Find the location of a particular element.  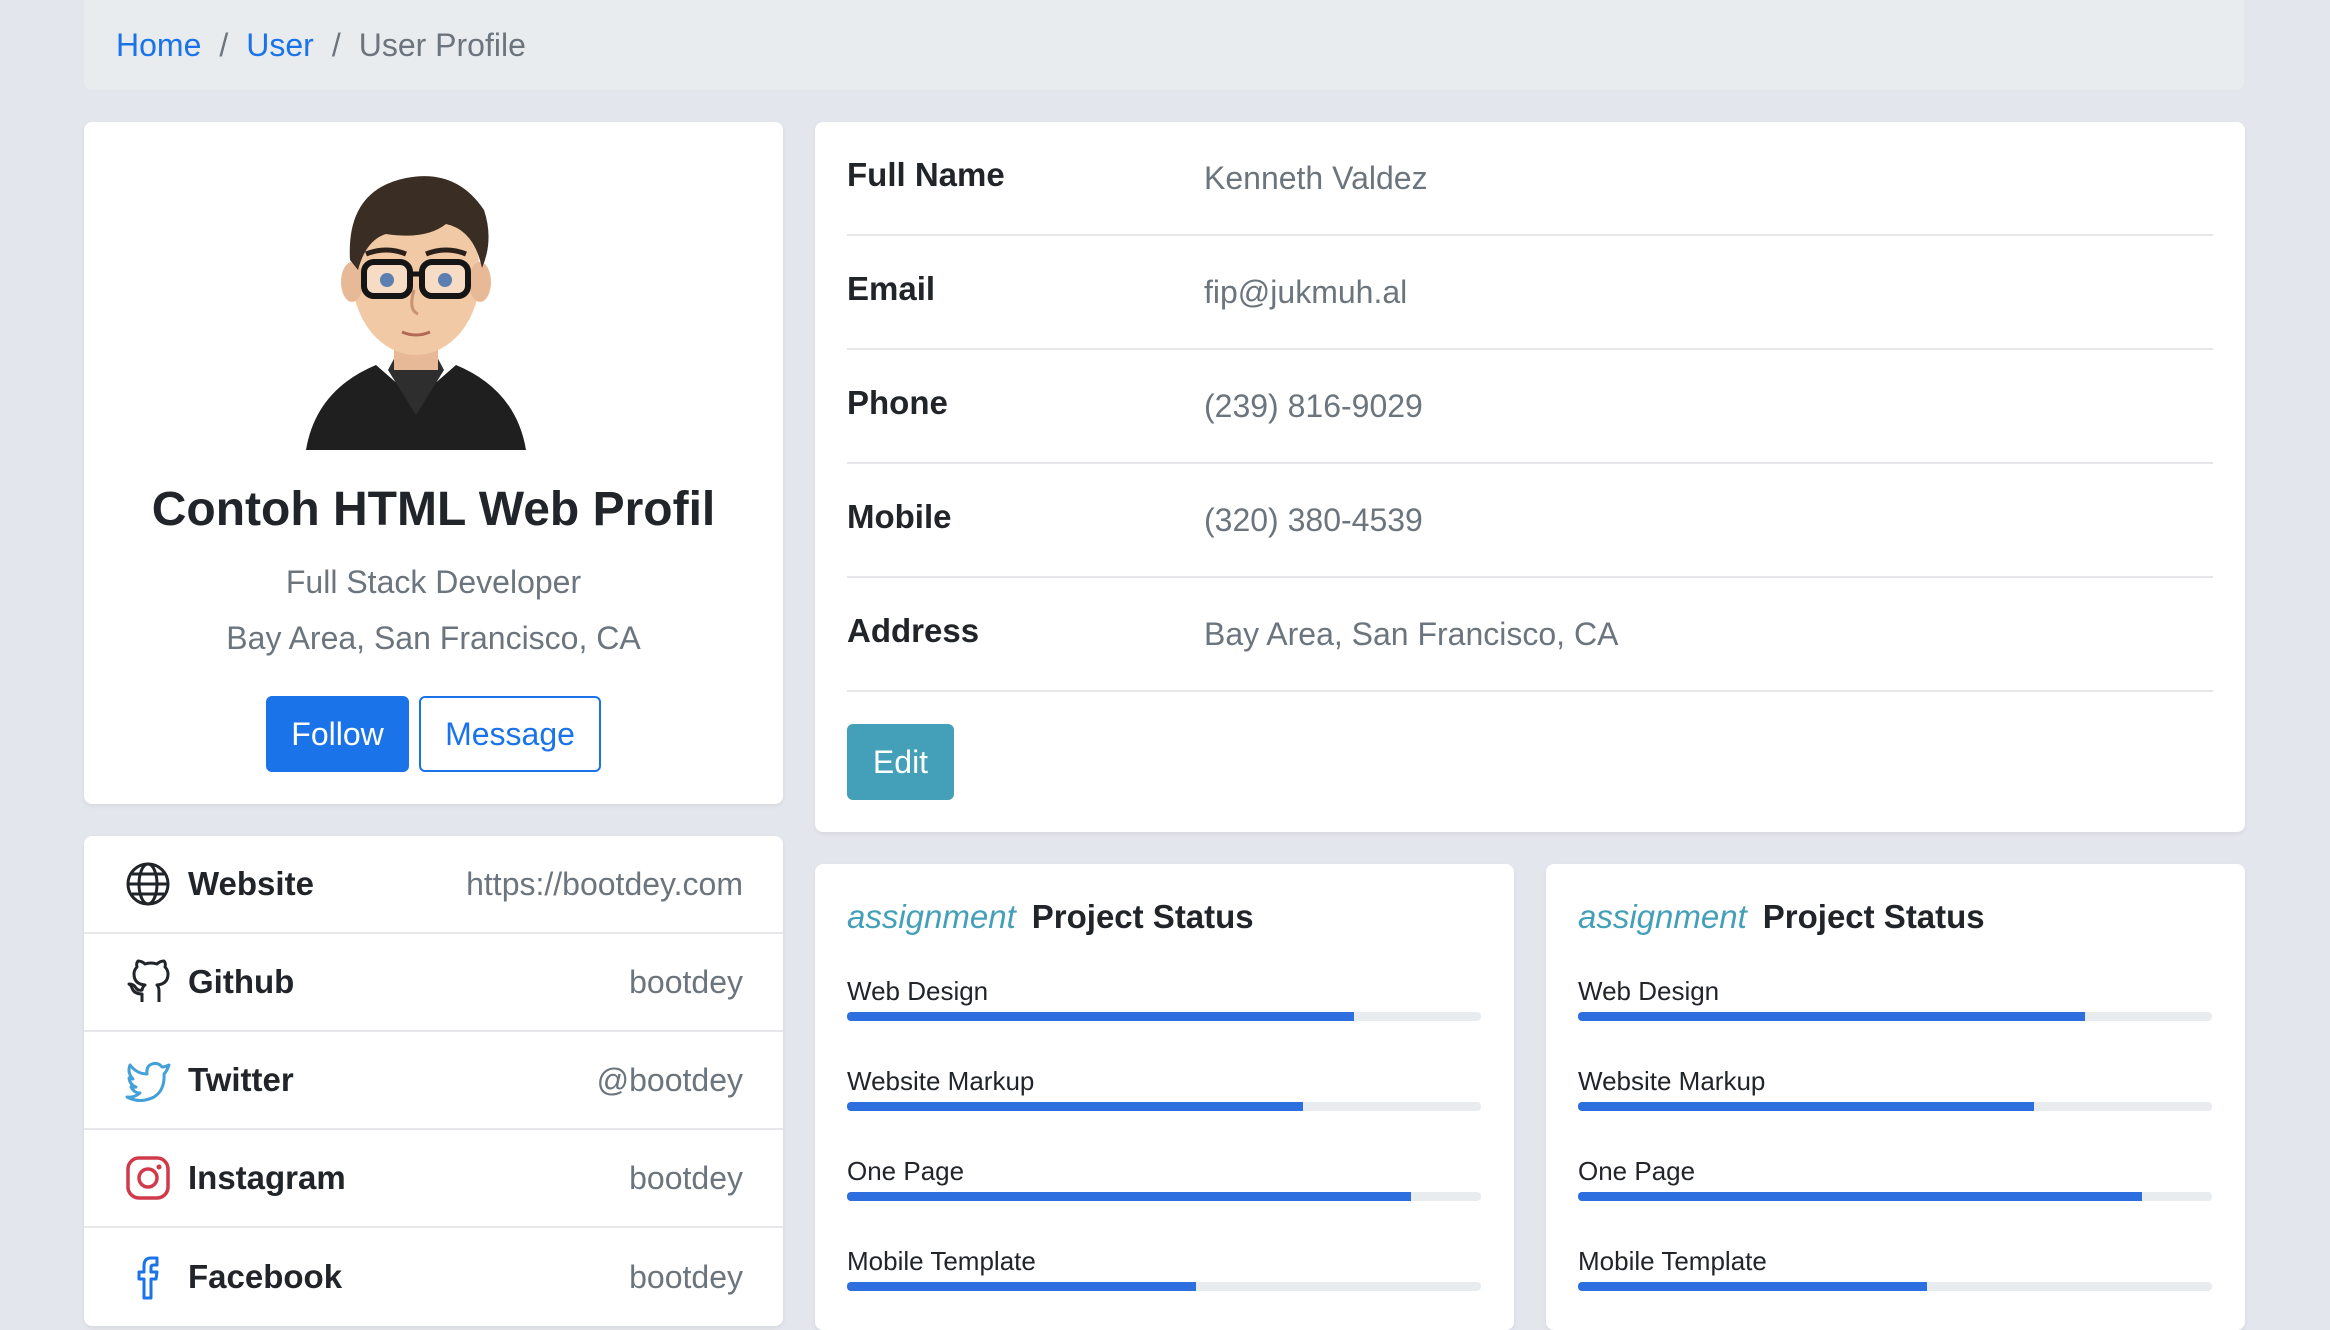

social-value: @bootdey is located at coordinates (669, 1079).